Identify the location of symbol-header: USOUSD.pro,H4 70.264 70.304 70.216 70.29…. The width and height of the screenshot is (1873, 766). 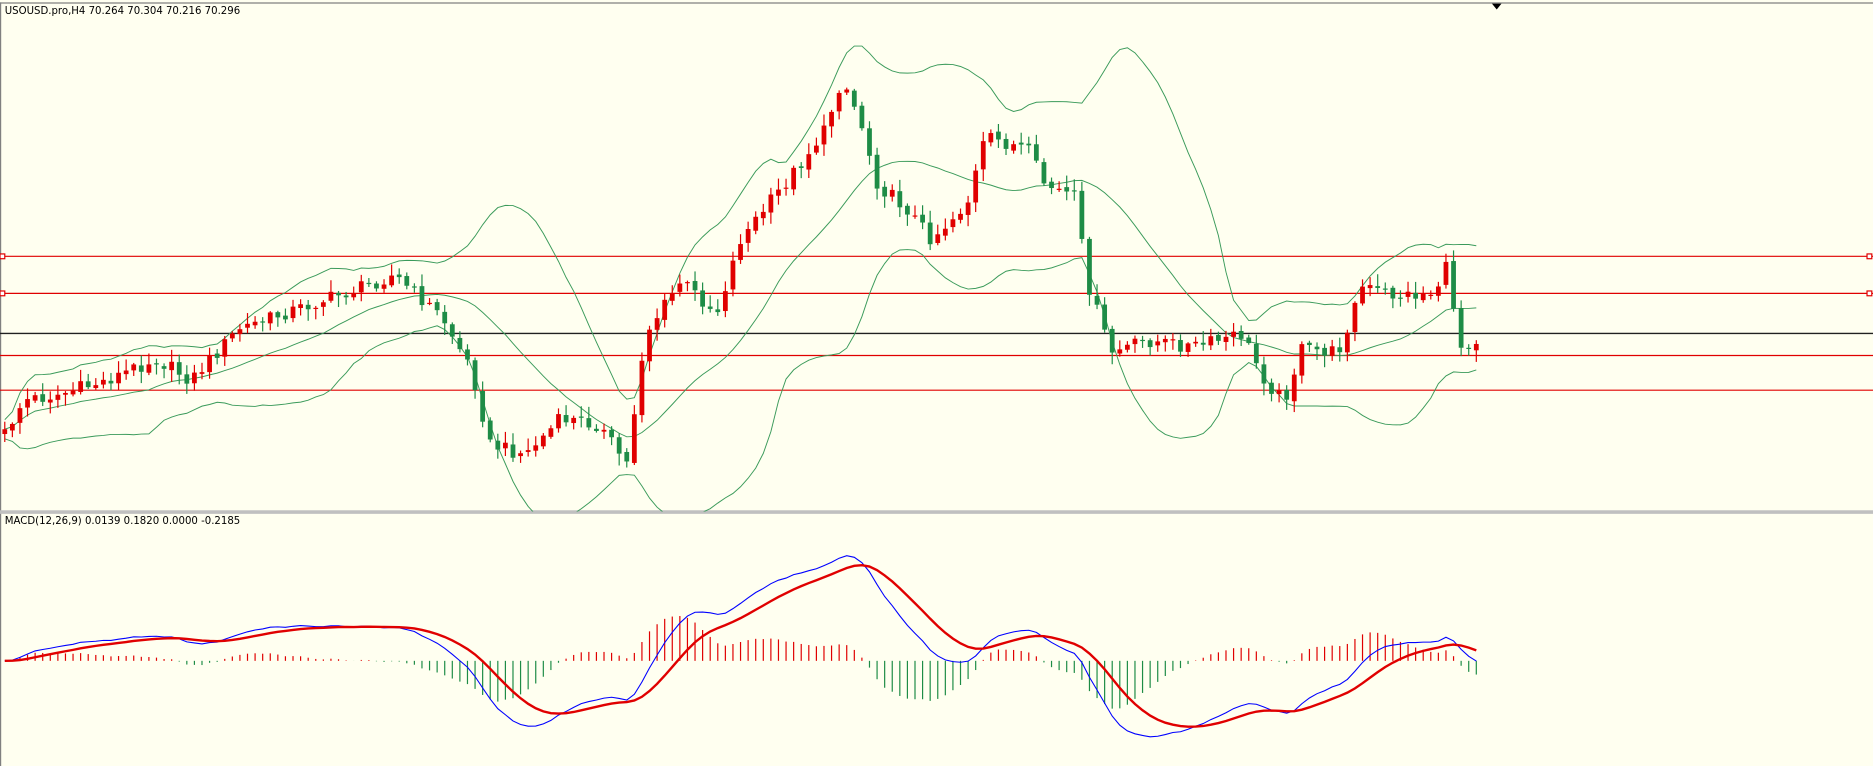
(122, 11).